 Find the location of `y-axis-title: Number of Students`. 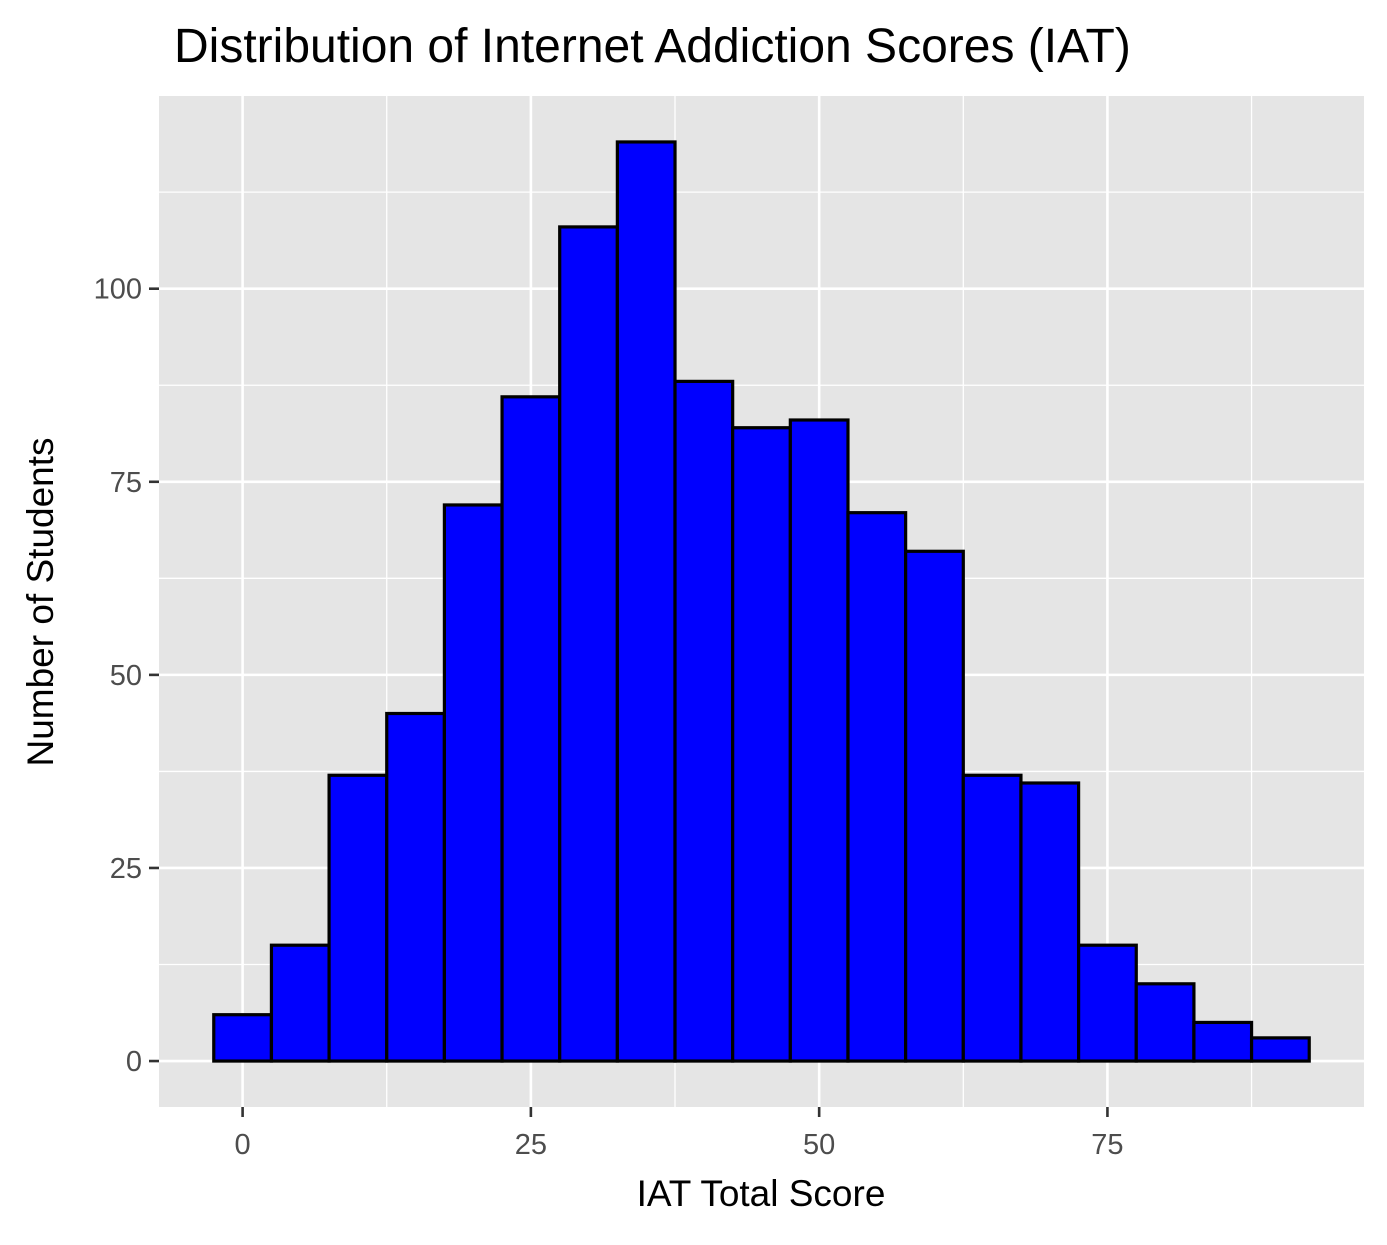

y-axis-title: Number of Students is located at coordinates (40, 601).